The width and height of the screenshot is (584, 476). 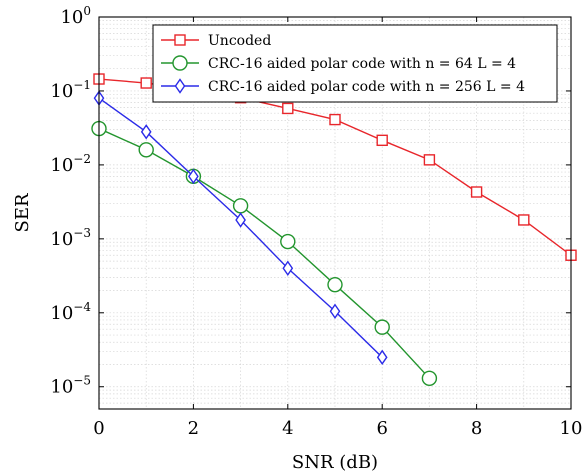 I want to click on y-tick-label: 10⁻³, so click(x=70, y=238).